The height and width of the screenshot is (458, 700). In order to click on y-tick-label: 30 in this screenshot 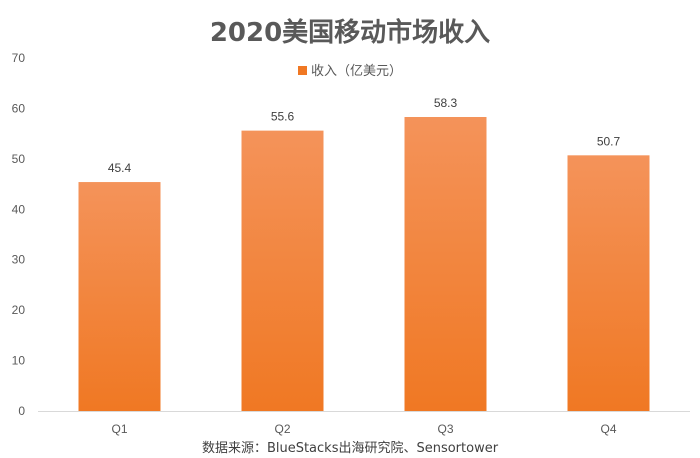, I will do `click(19, 260)`.